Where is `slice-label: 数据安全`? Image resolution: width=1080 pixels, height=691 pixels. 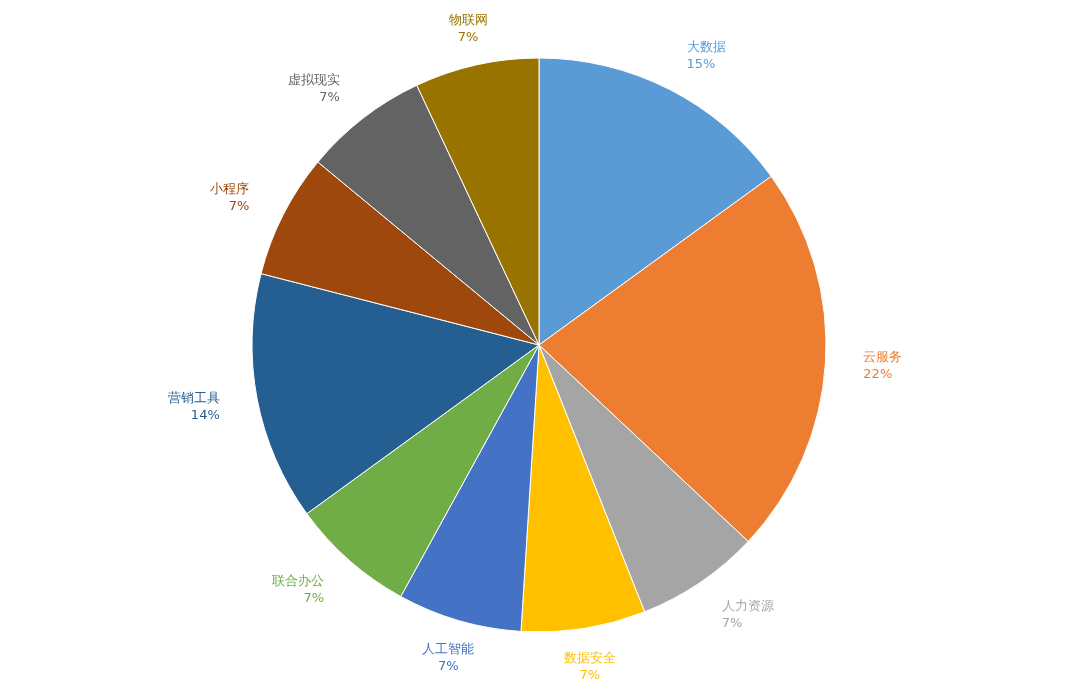 slice-label: 数据安全 is located at coordinates (589, 657).